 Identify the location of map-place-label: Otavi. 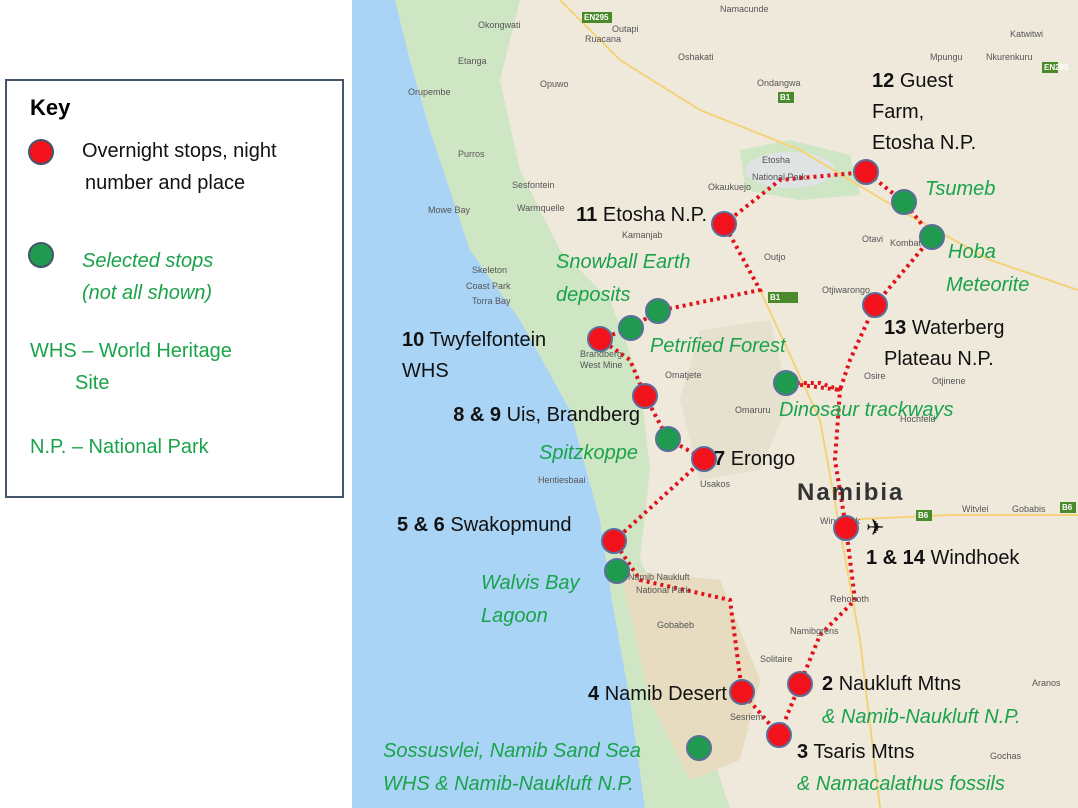
(872, 239).